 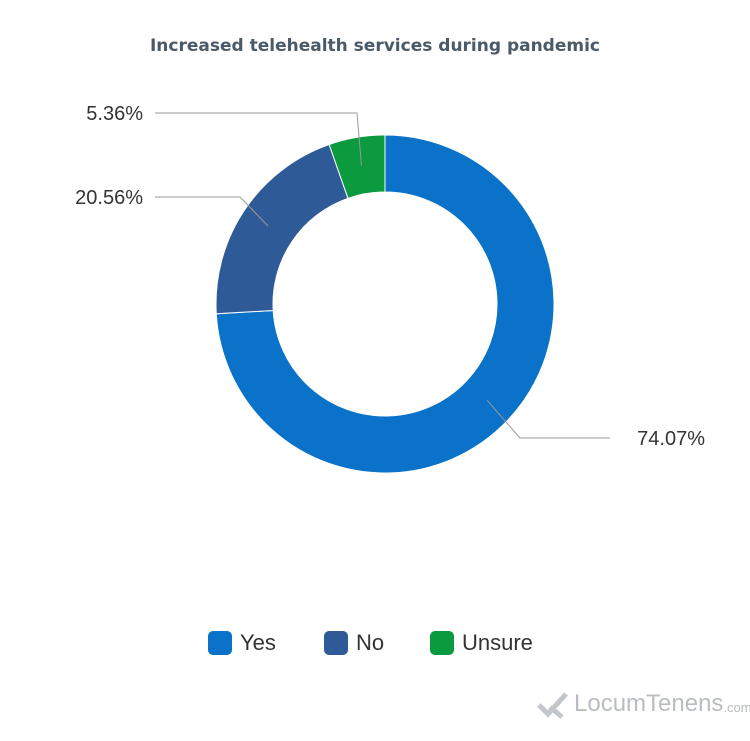 I want to click on legend-label-unsure: Unsure, so click(x=497, y=642).